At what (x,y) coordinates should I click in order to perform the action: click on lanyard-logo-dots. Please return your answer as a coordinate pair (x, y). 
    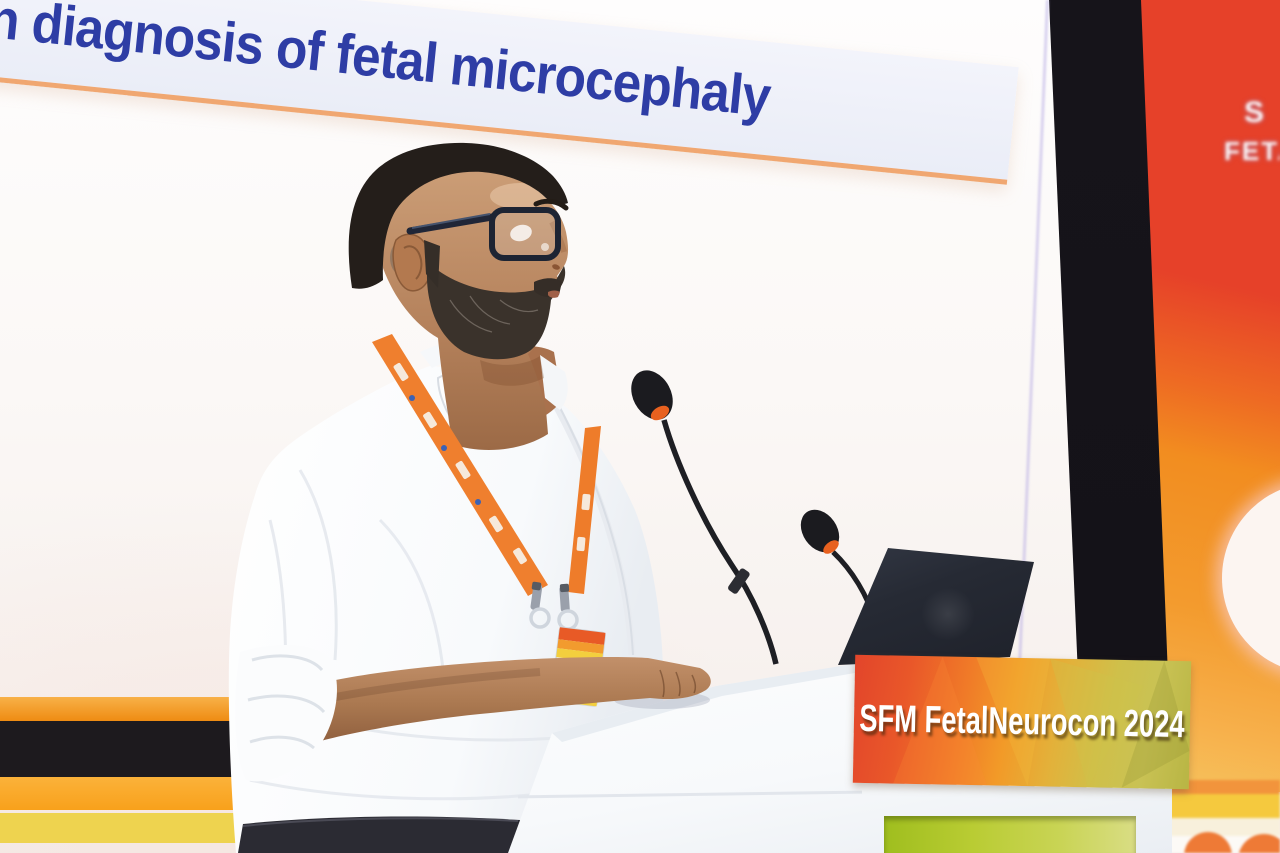
    Looking at the image, I should click on (445, 450).